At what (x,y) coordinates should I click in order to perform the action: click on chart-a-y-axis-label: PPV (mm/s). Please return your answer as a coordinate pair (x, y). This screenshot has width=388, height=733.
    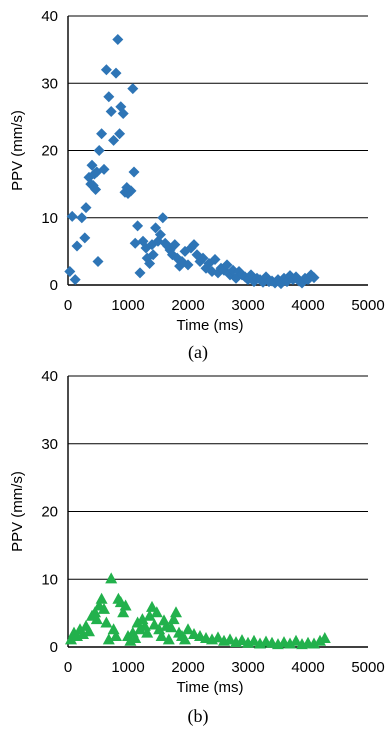
    Looking at the image, I should click on (17, 150).